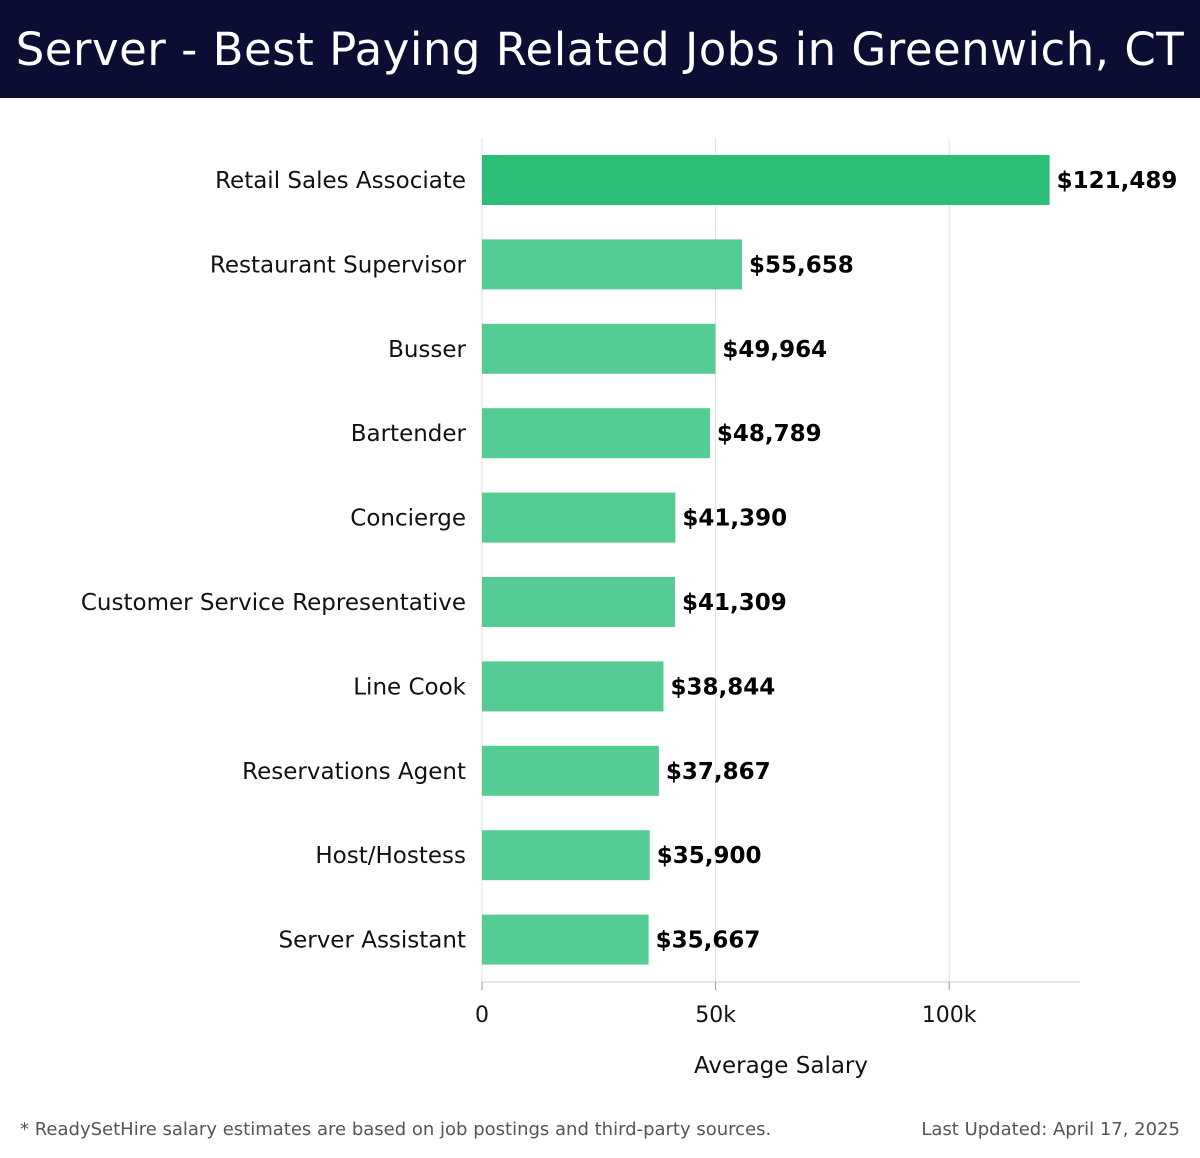  Describe the element at coordinates (769, 434) in the screenshot. I see `value-label: $48,789` at that location.